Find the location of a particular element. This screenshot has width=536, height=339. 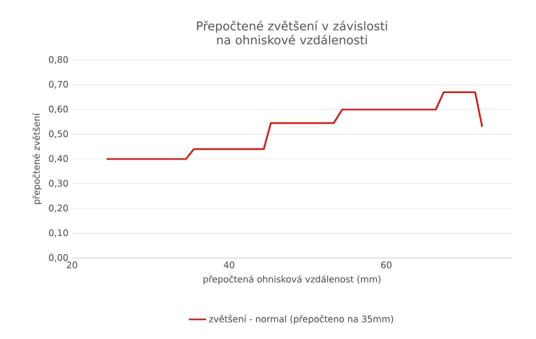

line-series is located at coordinates (294, 125).